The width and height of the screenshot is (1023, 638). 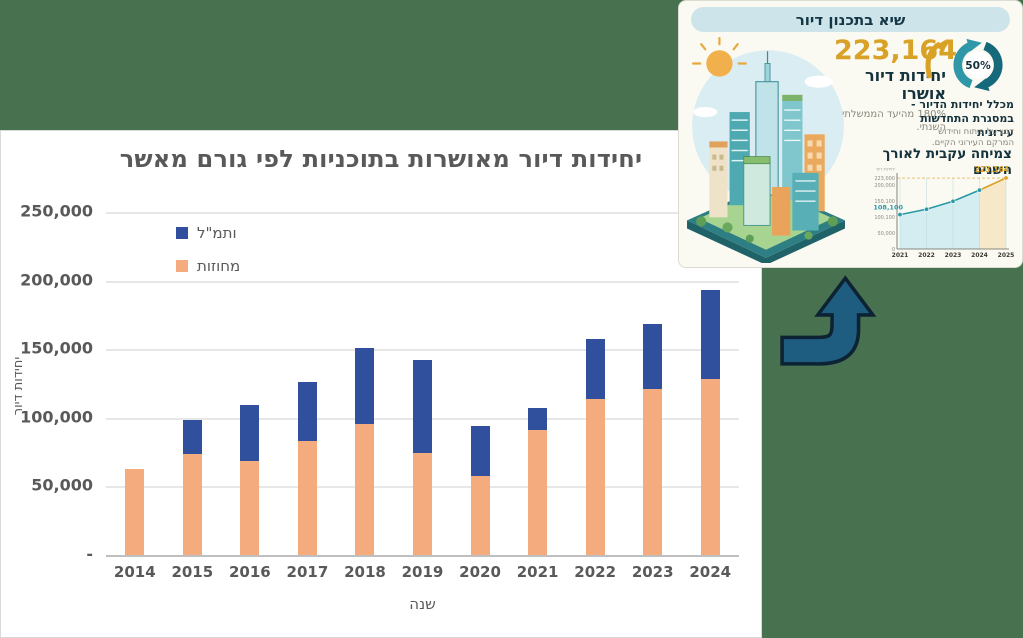 I want to click on x-tick-label: 2022, so click(x=595, y=572).